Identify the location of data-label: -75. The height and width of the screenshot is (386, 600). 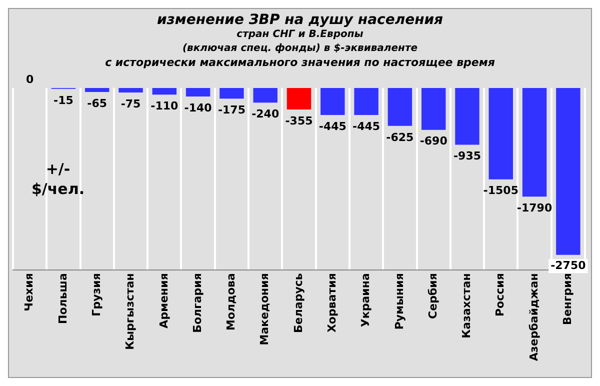
(130, 103).